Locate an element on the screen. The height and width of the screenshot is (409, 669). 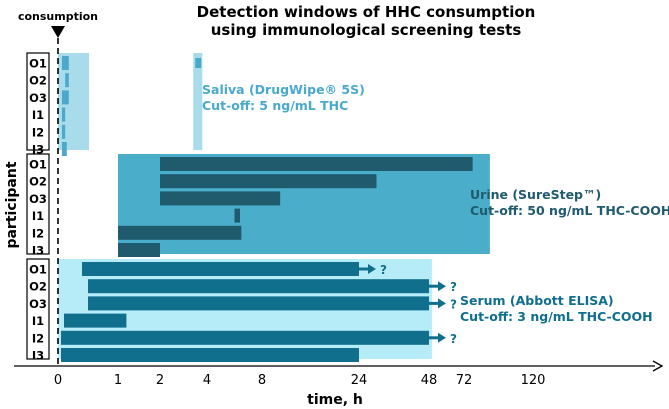
saliva-cutoff-label: Cut-off: 5 ng/mL THC is located at coordinates (275, 105).